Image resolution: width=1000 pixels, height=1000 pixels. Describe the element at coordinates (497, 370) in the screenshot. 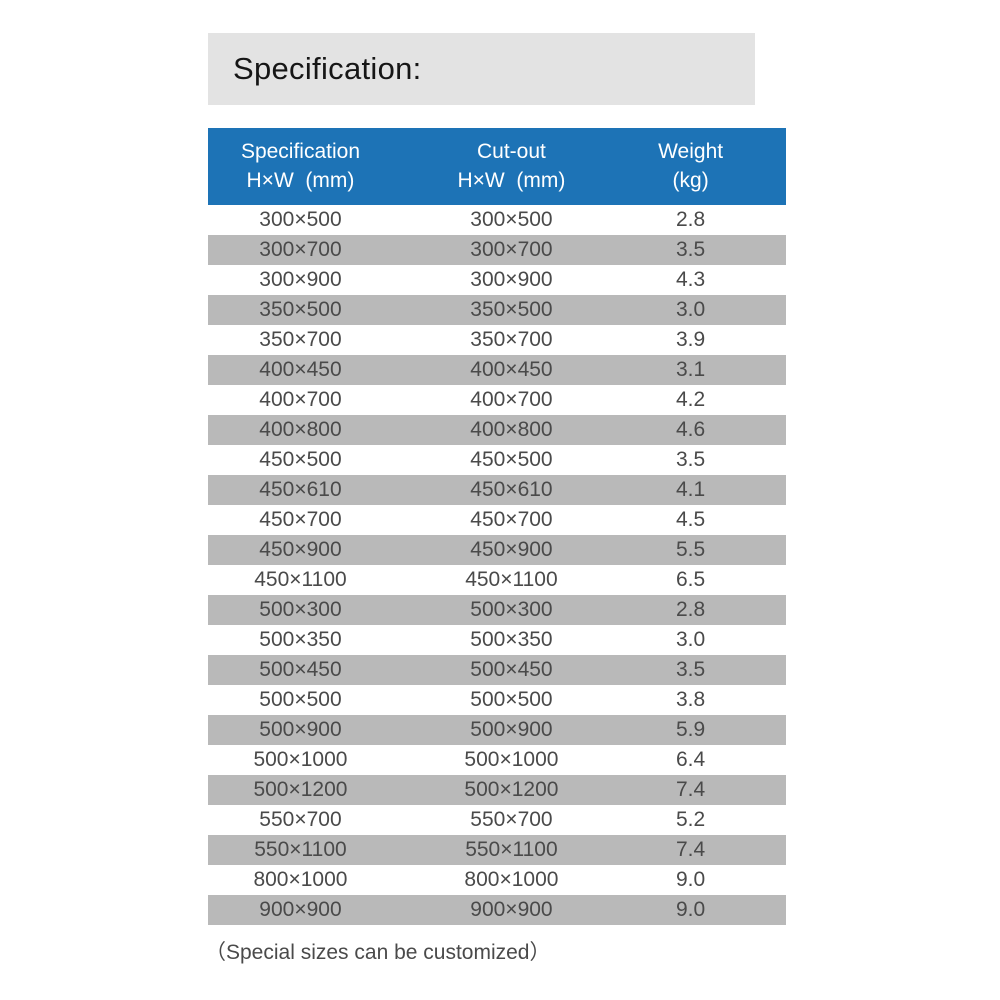

I see `table-row: 400×450 400×450 3.1` at that location.